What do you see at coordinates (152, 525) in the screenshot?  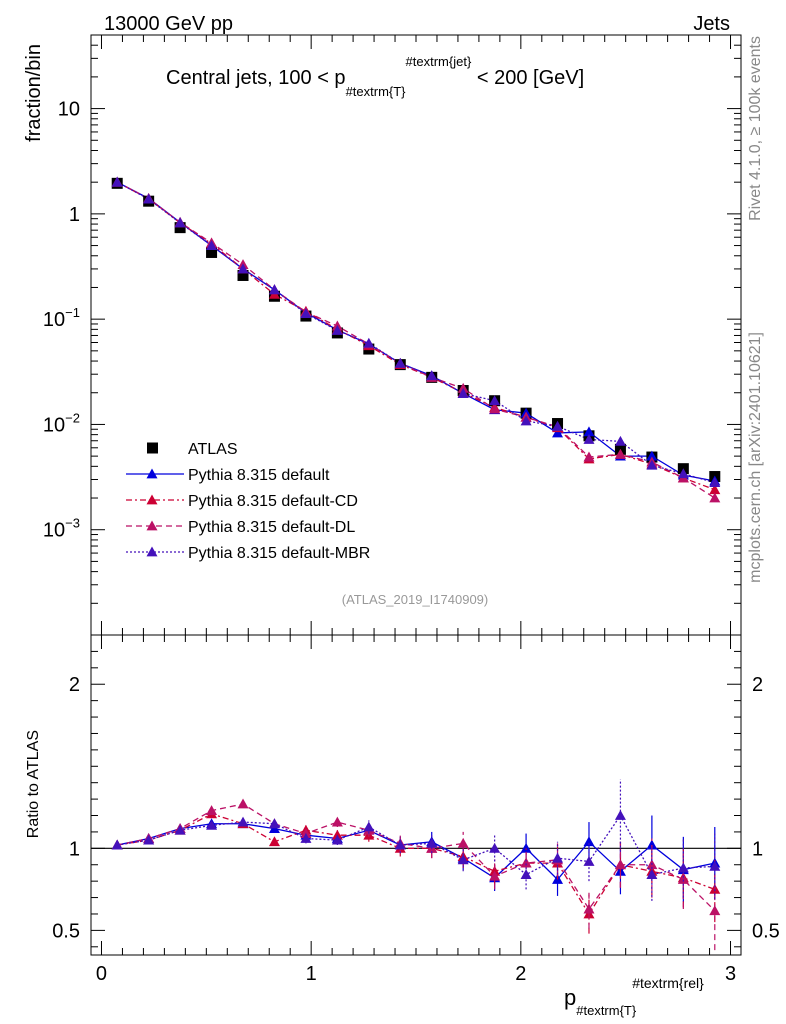 I see `legend-marker-pythia-8-315-default-dl` at bounding box center [152, 525].